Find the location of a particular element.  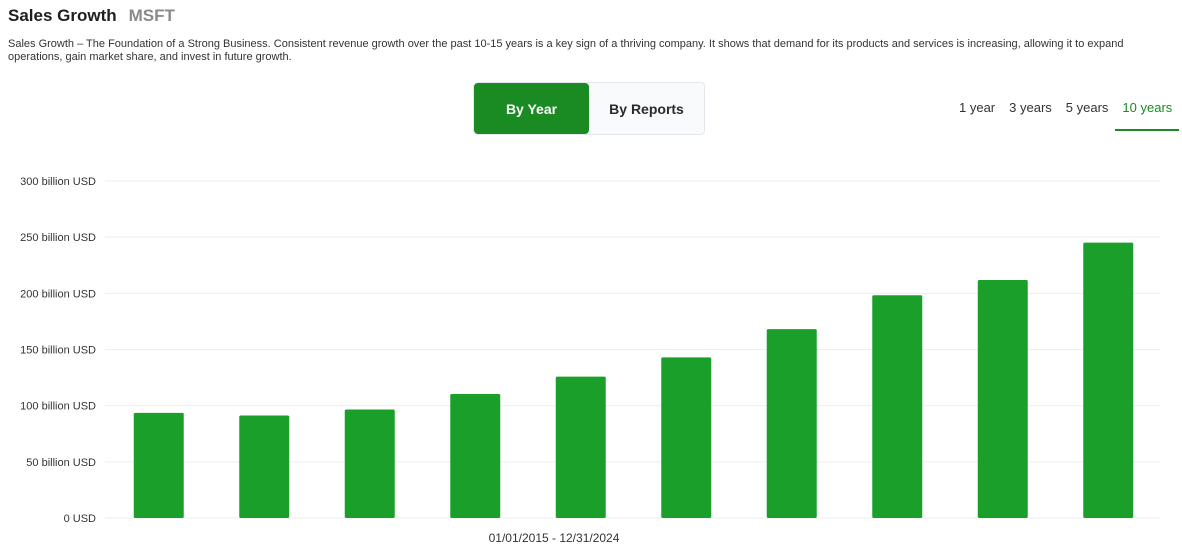

by-year-button: By Year is located at coordinates (531, 108).